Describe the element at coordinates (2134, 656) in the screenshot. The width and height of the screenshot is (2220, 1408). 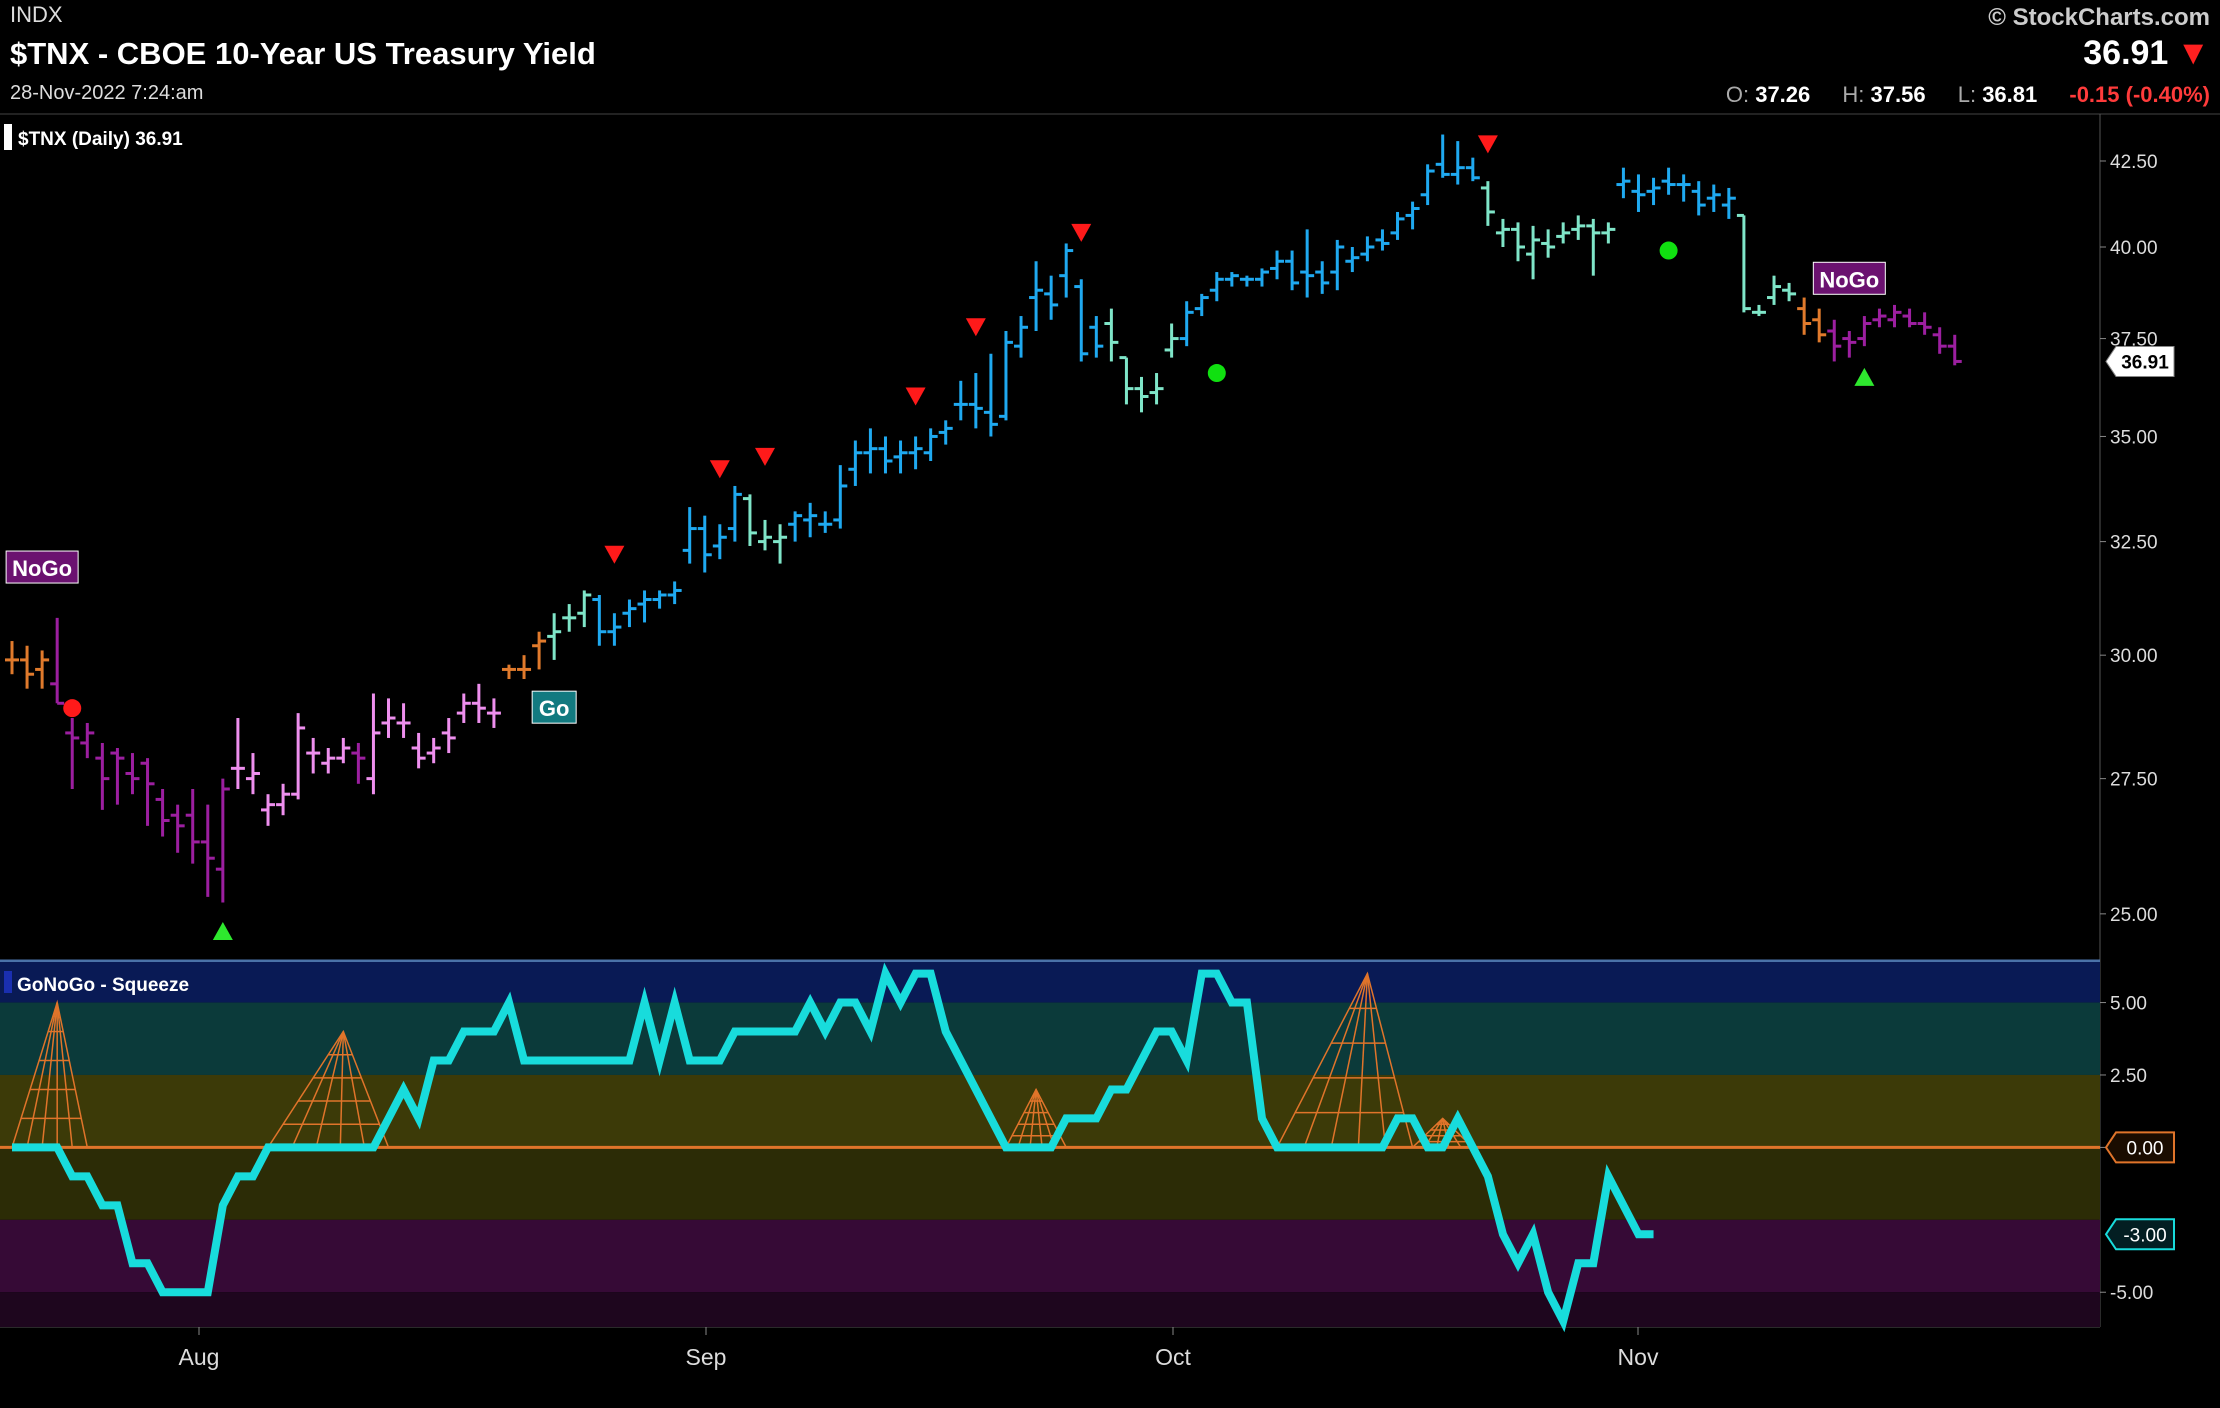
I see `y-tick-label: 30.00` at that location.